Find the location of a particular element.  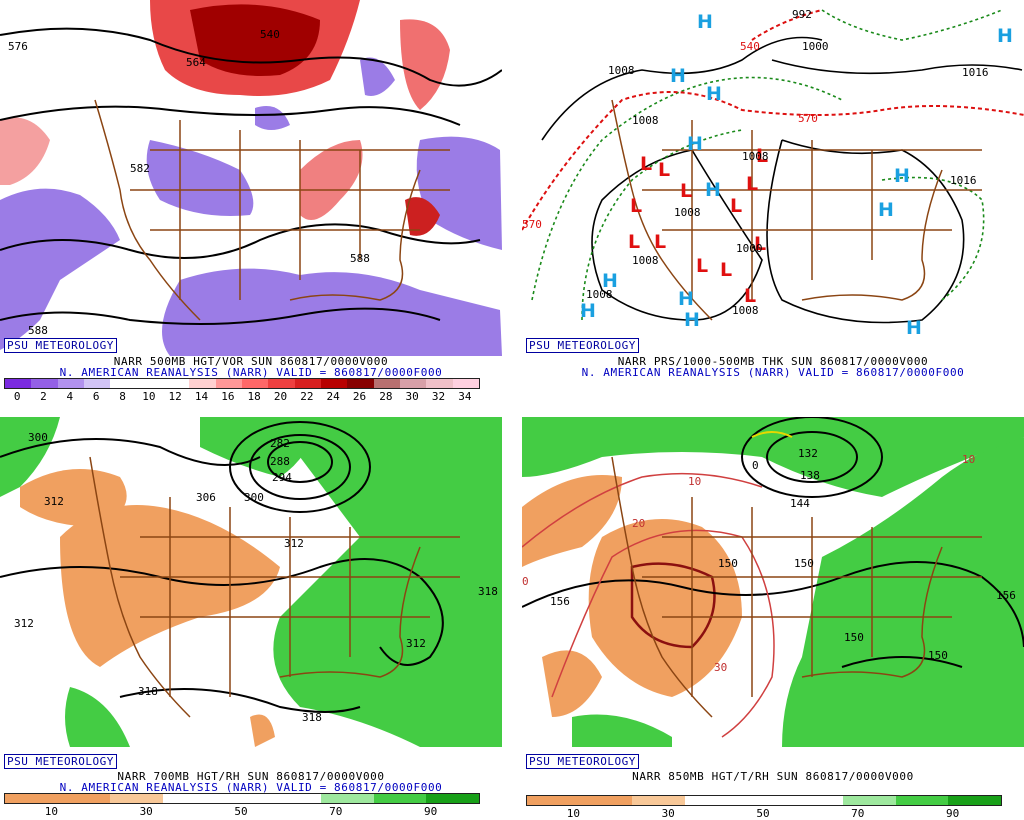

dry-region-mexico is located at coordinates (572, 683).